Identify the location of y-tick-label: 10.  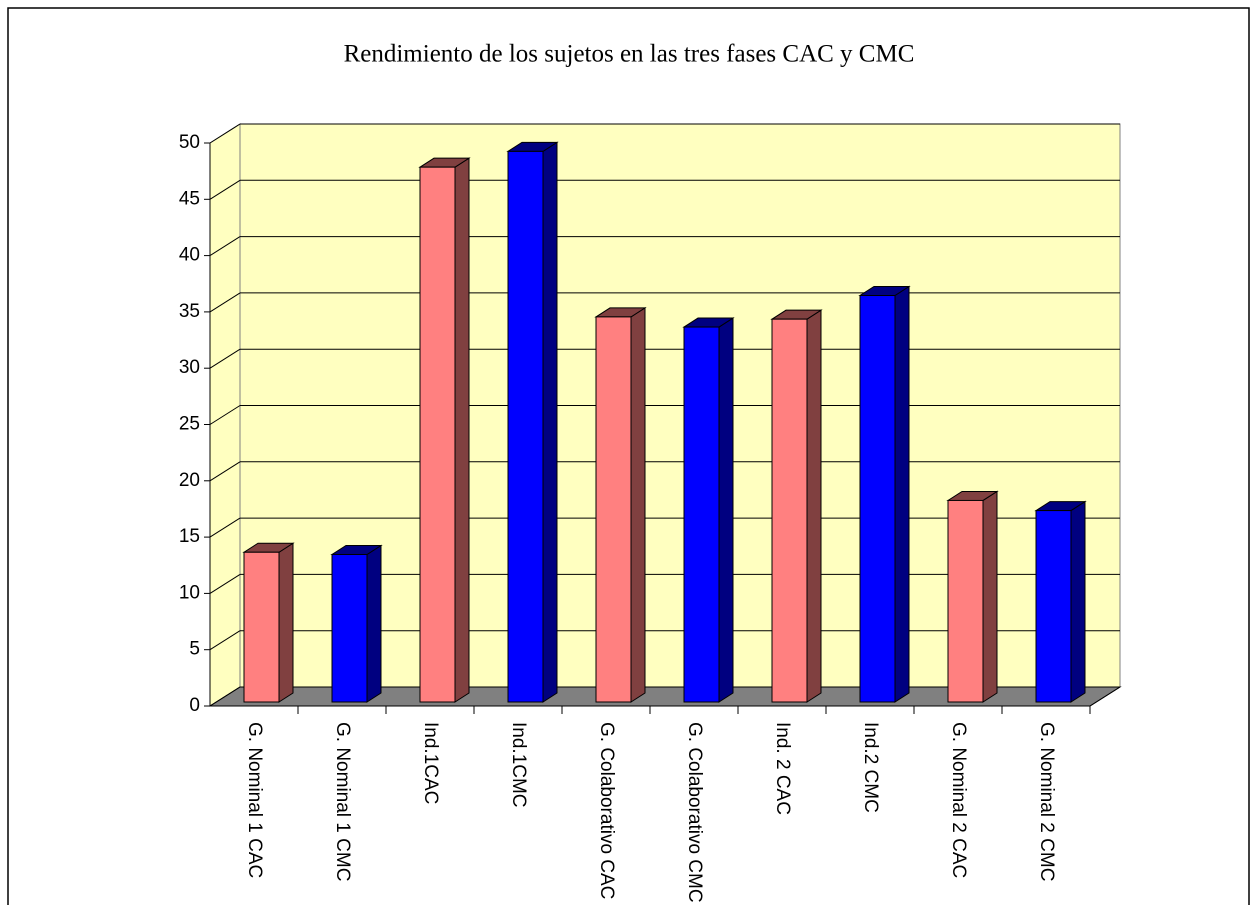
(189, 592).